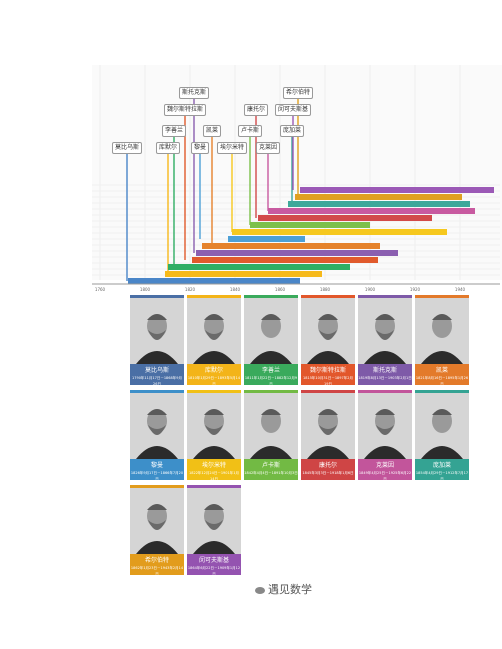  Describe the element at coordinates (415, 289) in the screenshot. I see `x-tick-label: 1920` at that location.